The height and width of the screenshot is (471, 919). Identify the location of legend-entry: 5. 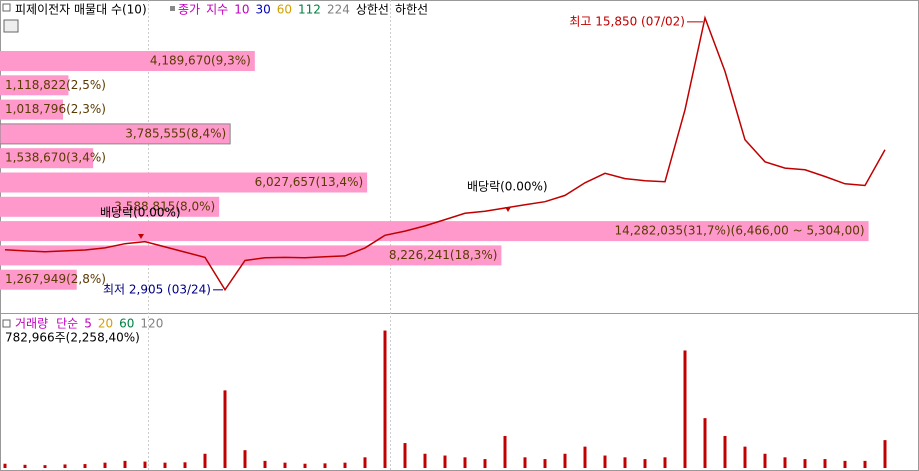
(88, 324).